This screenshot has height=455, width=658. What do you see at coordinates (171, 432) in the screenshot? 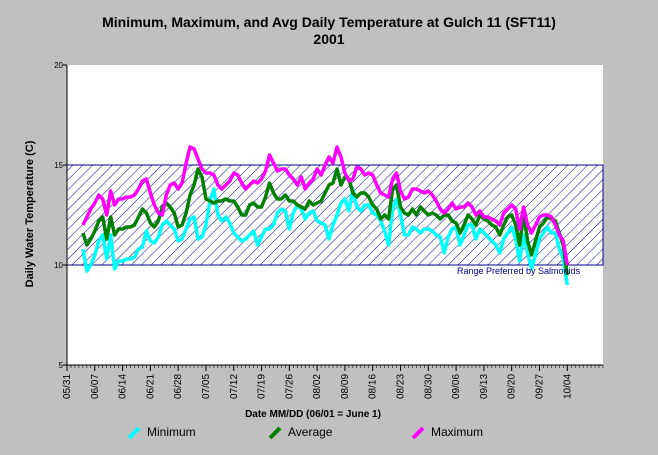
I see `legend-minimum-label: Minimum` at bounding box center [171, 432].